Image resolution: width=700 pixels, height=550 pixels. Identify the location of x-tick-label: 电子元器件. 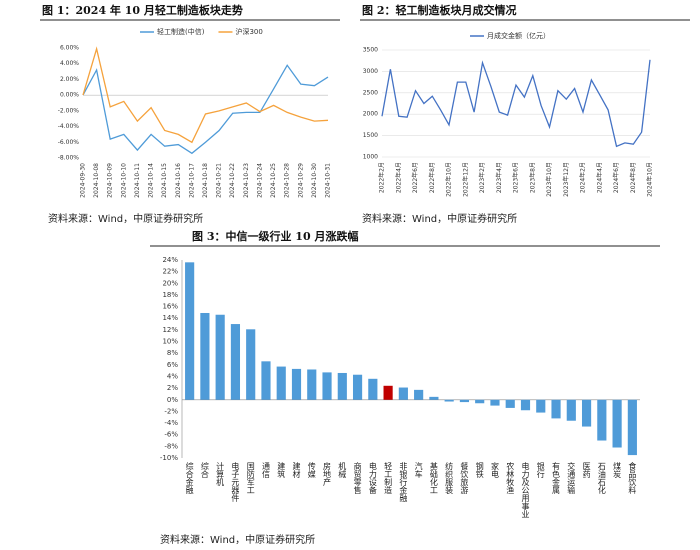
(235, 482).